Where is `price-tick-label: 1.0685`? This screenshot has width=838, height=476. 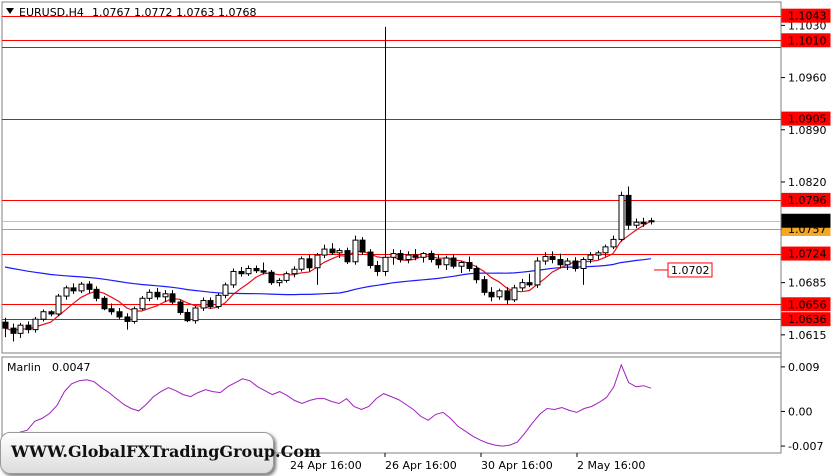 price-tick-label: 1.0685 is located at coordinates (807, 283).